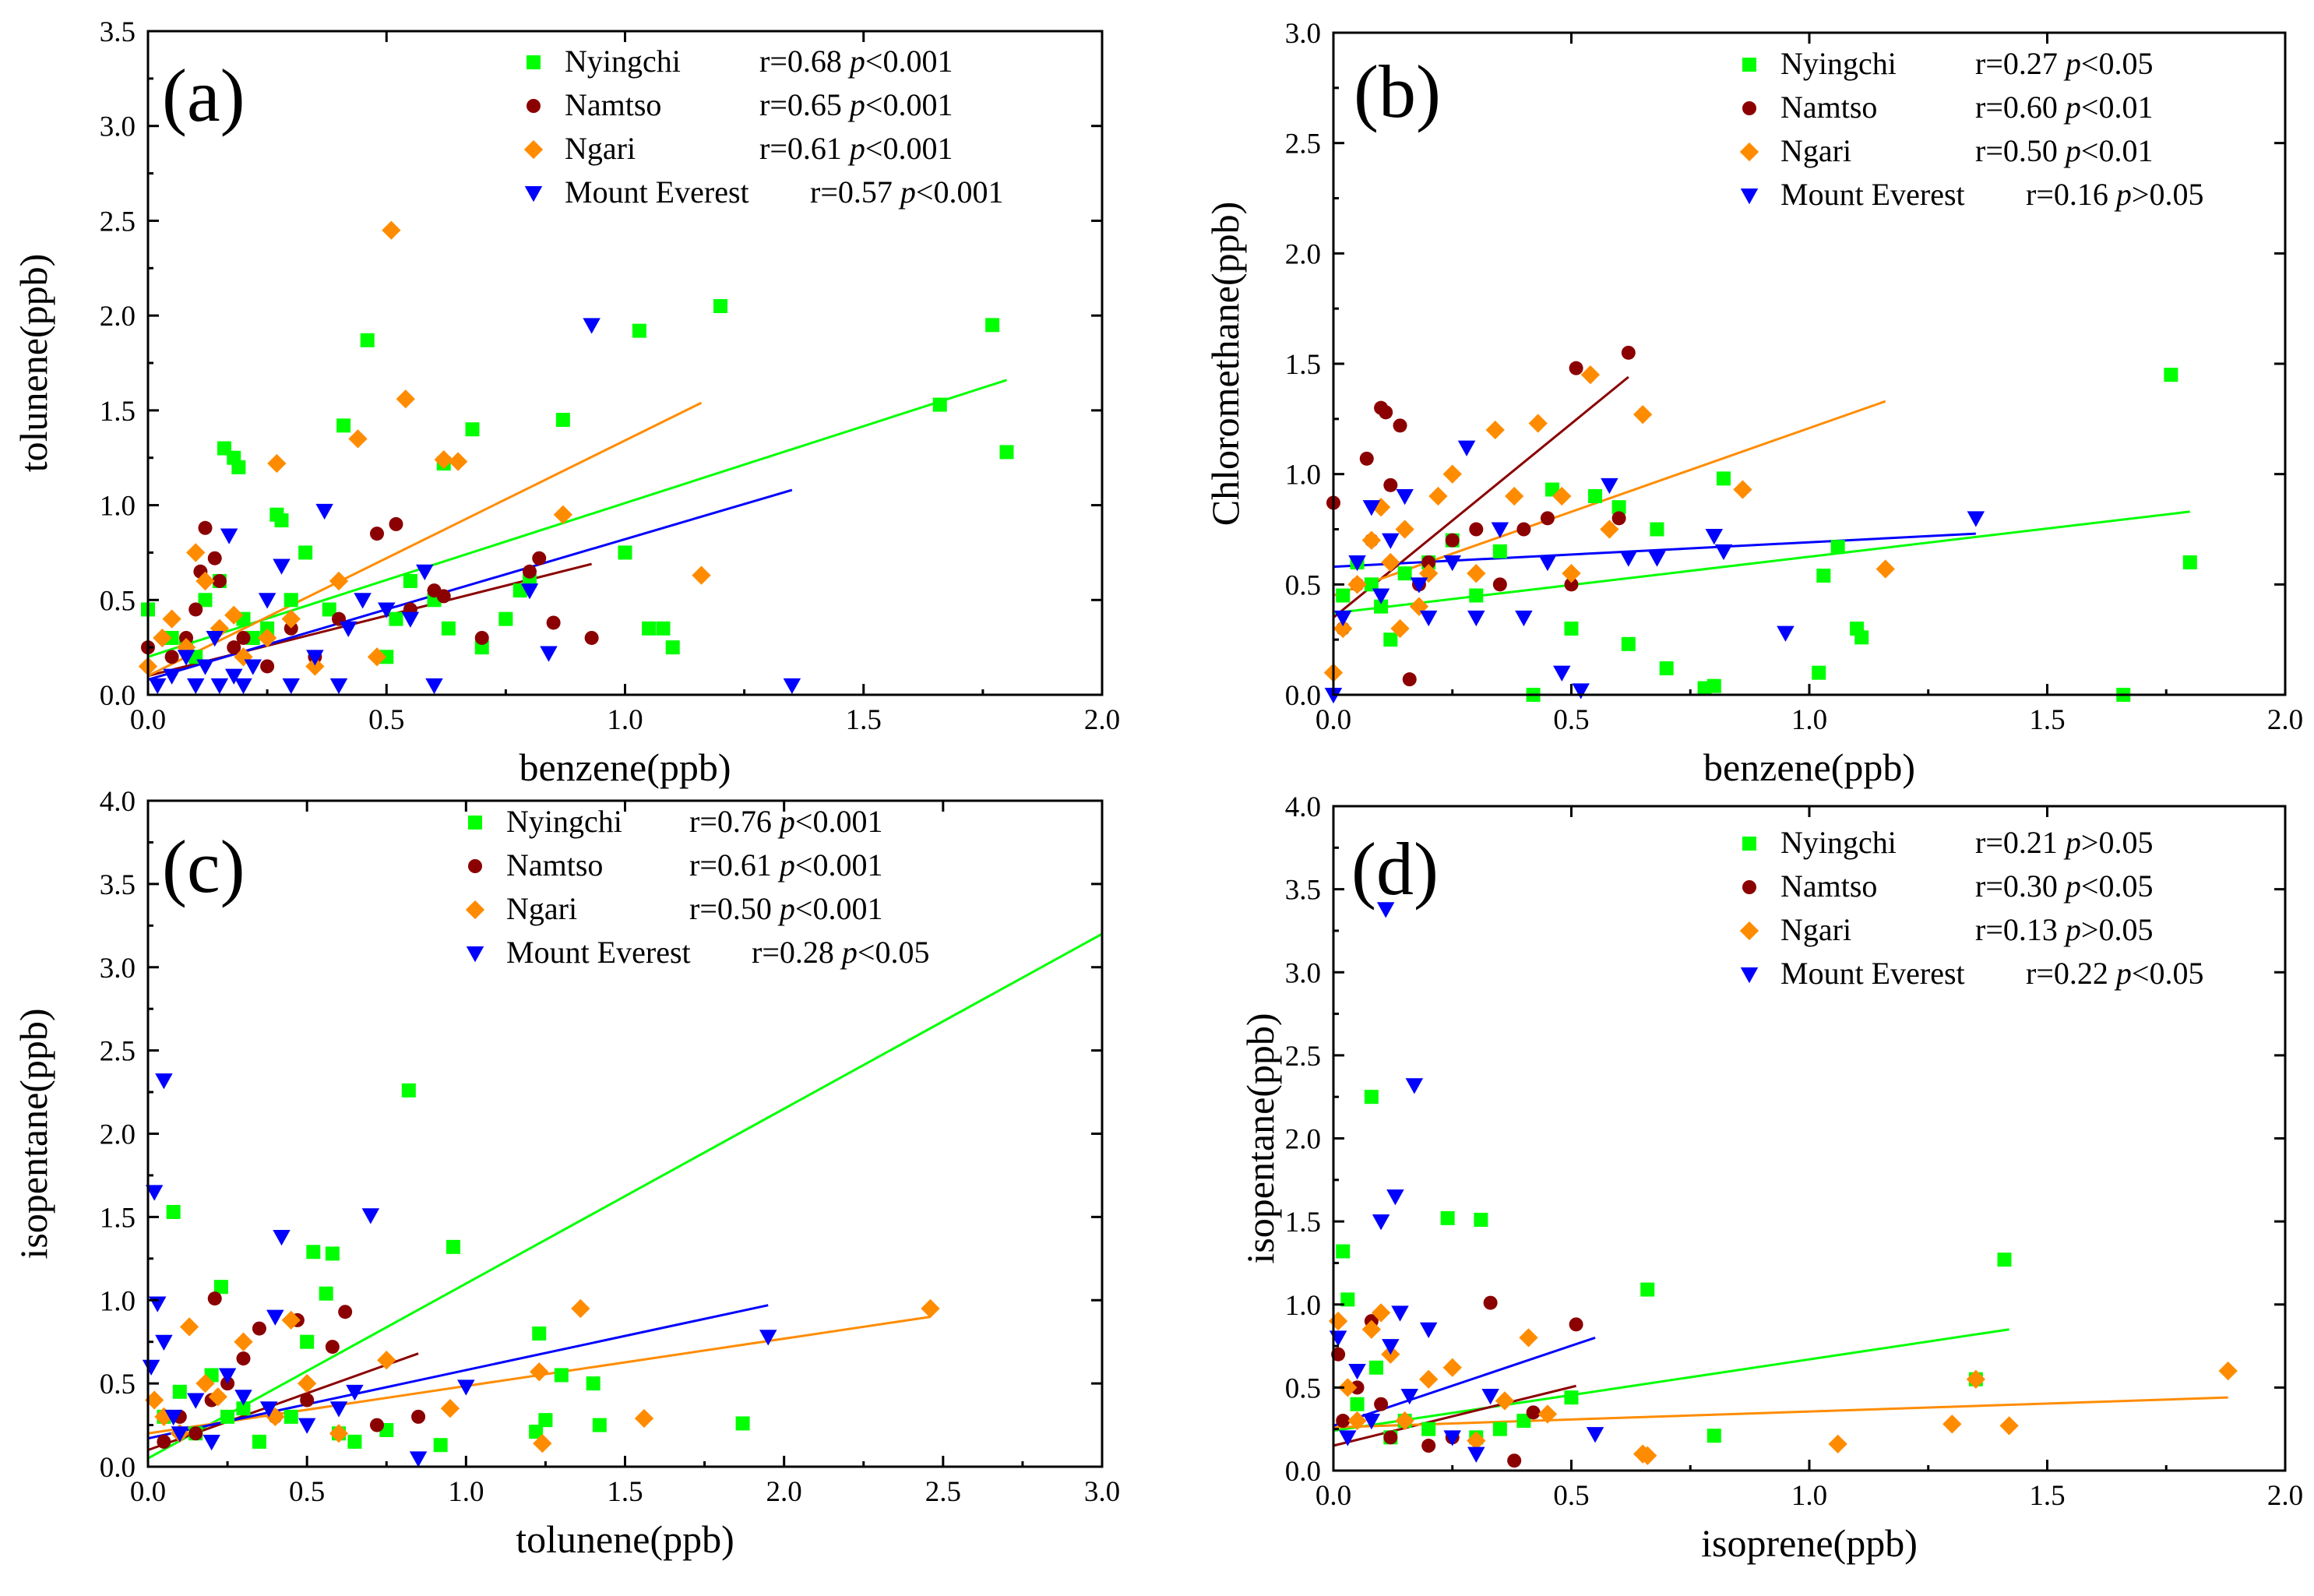 The height and width of the screenshot is (1596, 2314). What do you see at coordinates (1809, 1496) in the screenshot?
I see `x-tick-label: 1.0` at bounding box center [1809, 1496].